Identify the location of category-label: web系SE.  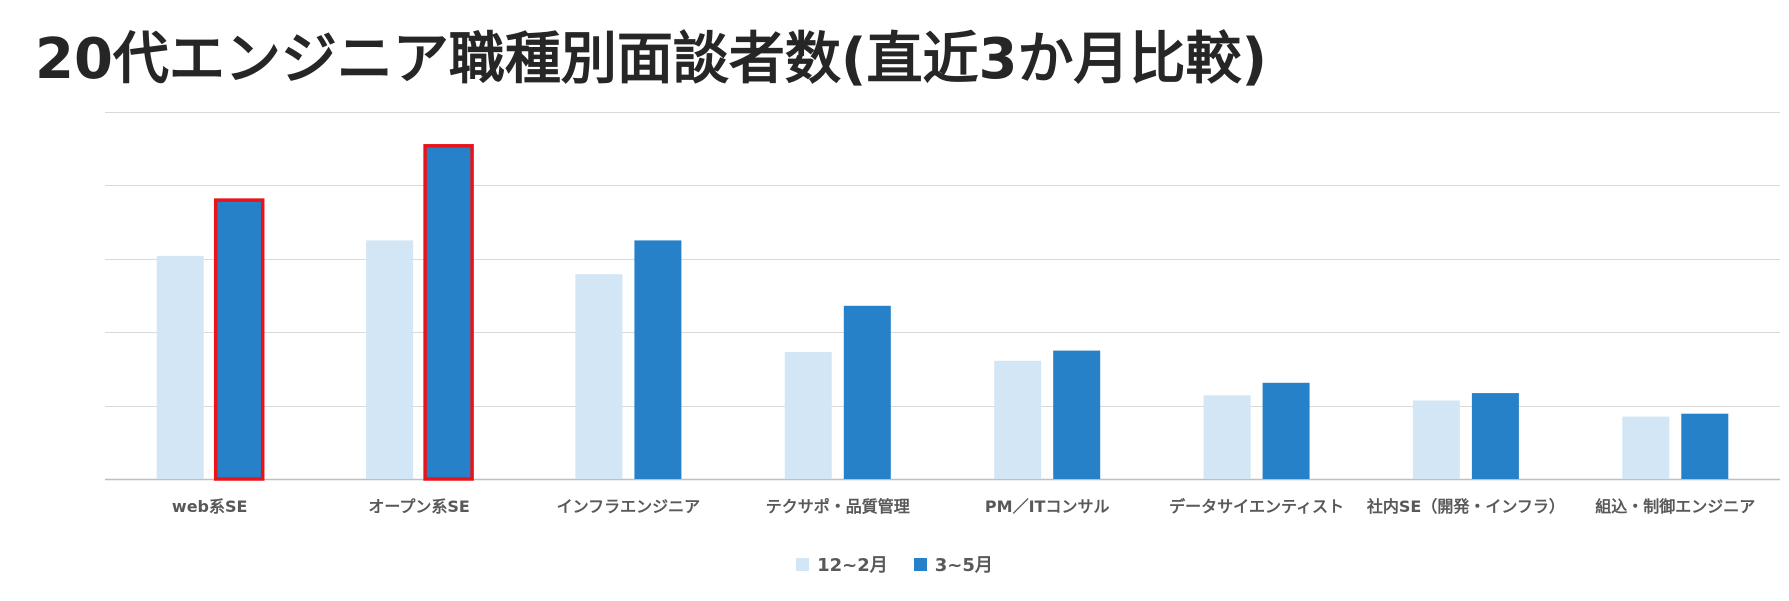
(210, 506).